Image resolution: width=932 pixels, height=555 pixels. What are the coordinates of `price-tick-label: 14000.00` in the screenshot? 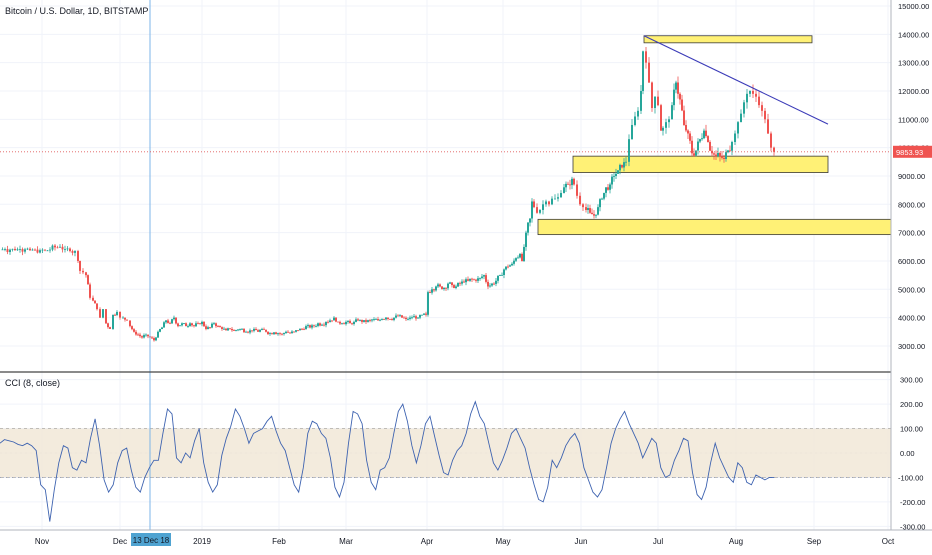 It's located at (913, 34).